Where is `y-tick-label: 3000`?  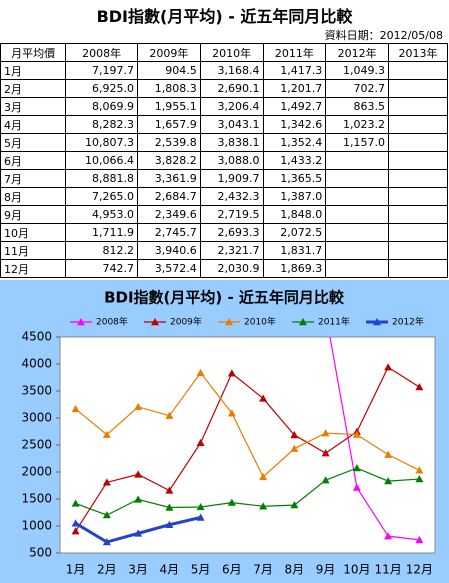 y-tick-label: 3000 is located at coordinates (36, 418).